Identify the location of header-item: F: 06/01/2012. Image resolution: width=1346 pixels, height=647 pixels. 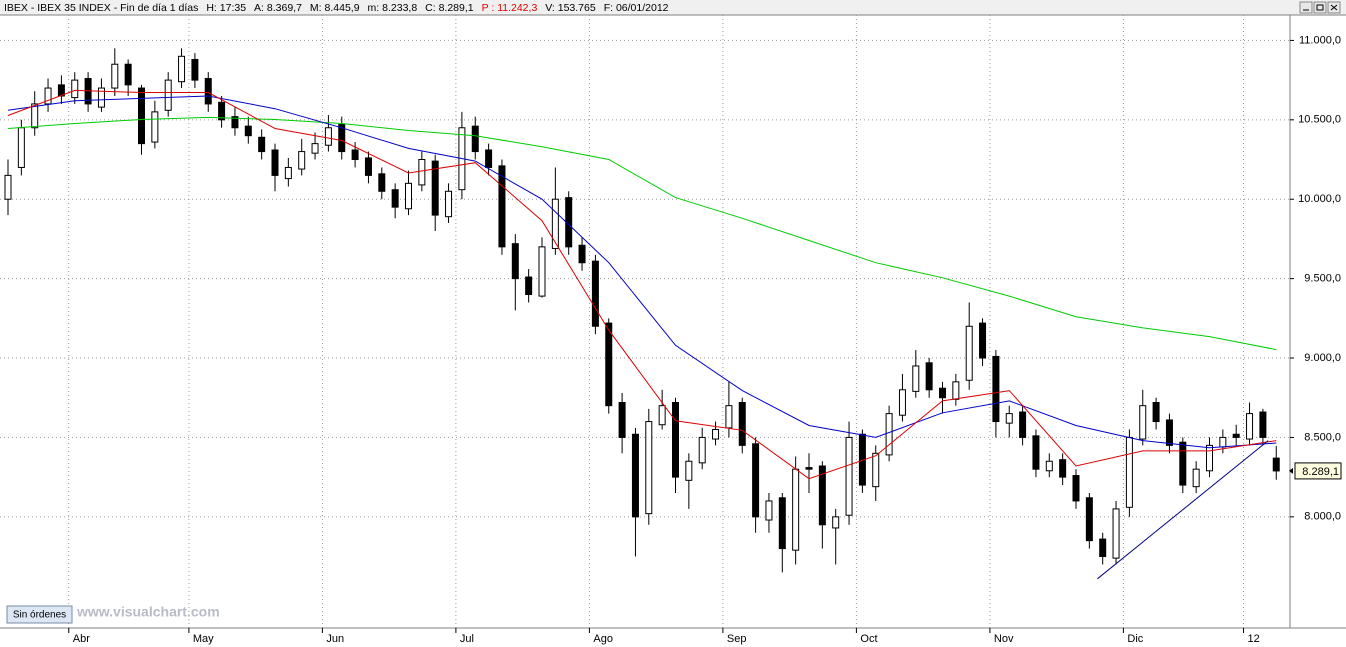
(636, 8).